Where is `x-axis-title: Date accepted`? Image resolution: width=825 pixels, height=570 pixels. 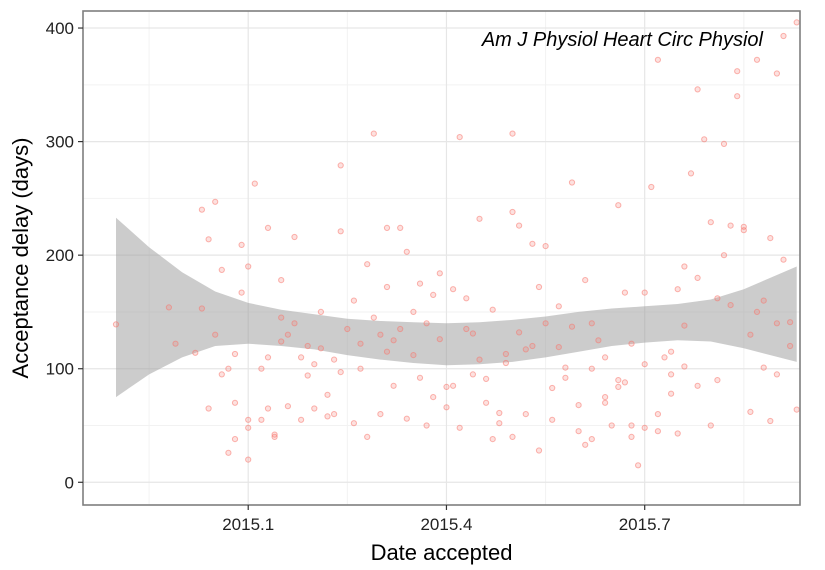 x-axis-title: Date accepted is located at coordinates (442, 552).